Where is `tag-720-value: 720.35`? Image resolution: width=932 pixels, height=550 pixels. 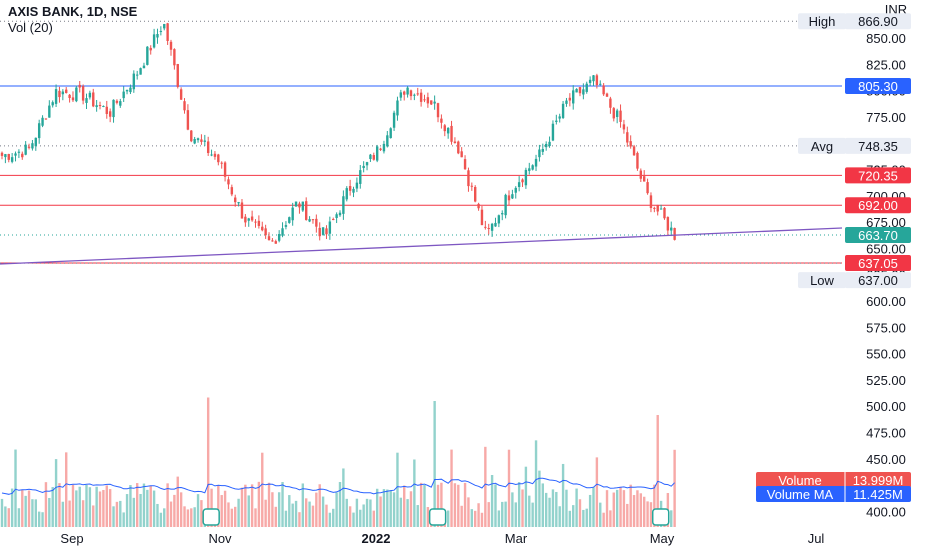
tag-720-value: 720.35 is located at coordinates (878, 175).